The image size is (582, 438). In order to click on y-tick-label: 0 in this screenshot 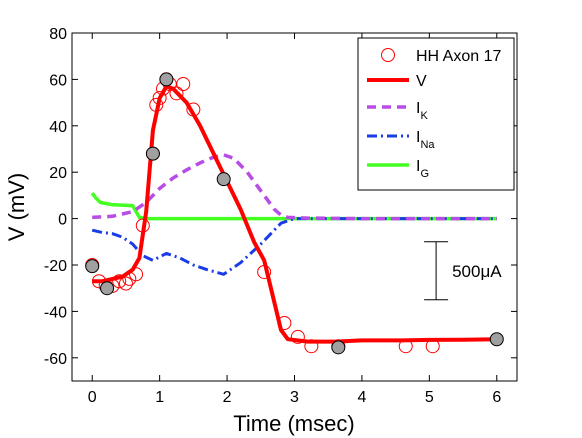, I will do `click(62, 220)`.